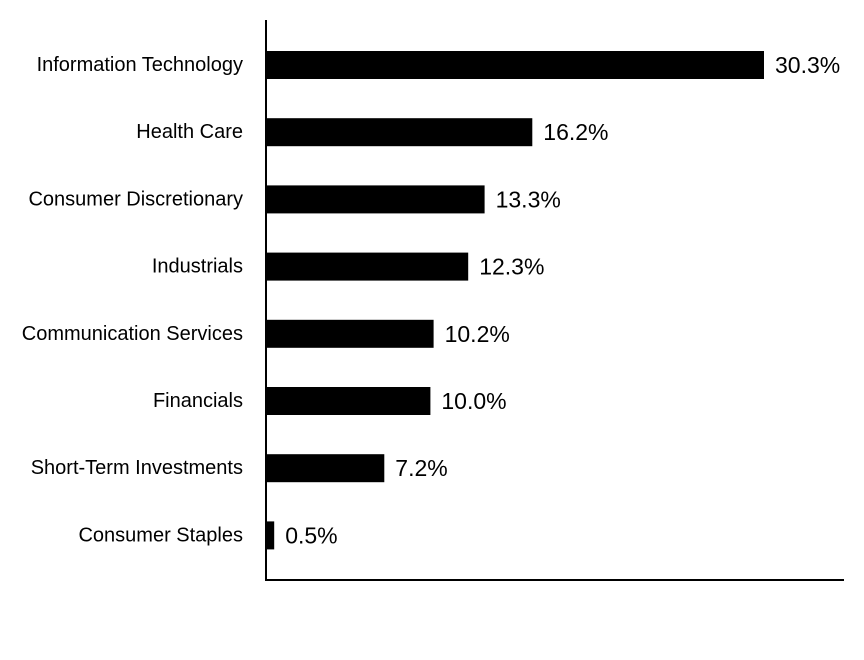  Describe the element at coordinates (473, 401) in the screenshot. I see `value-label-financials: 10.0%` at that location.